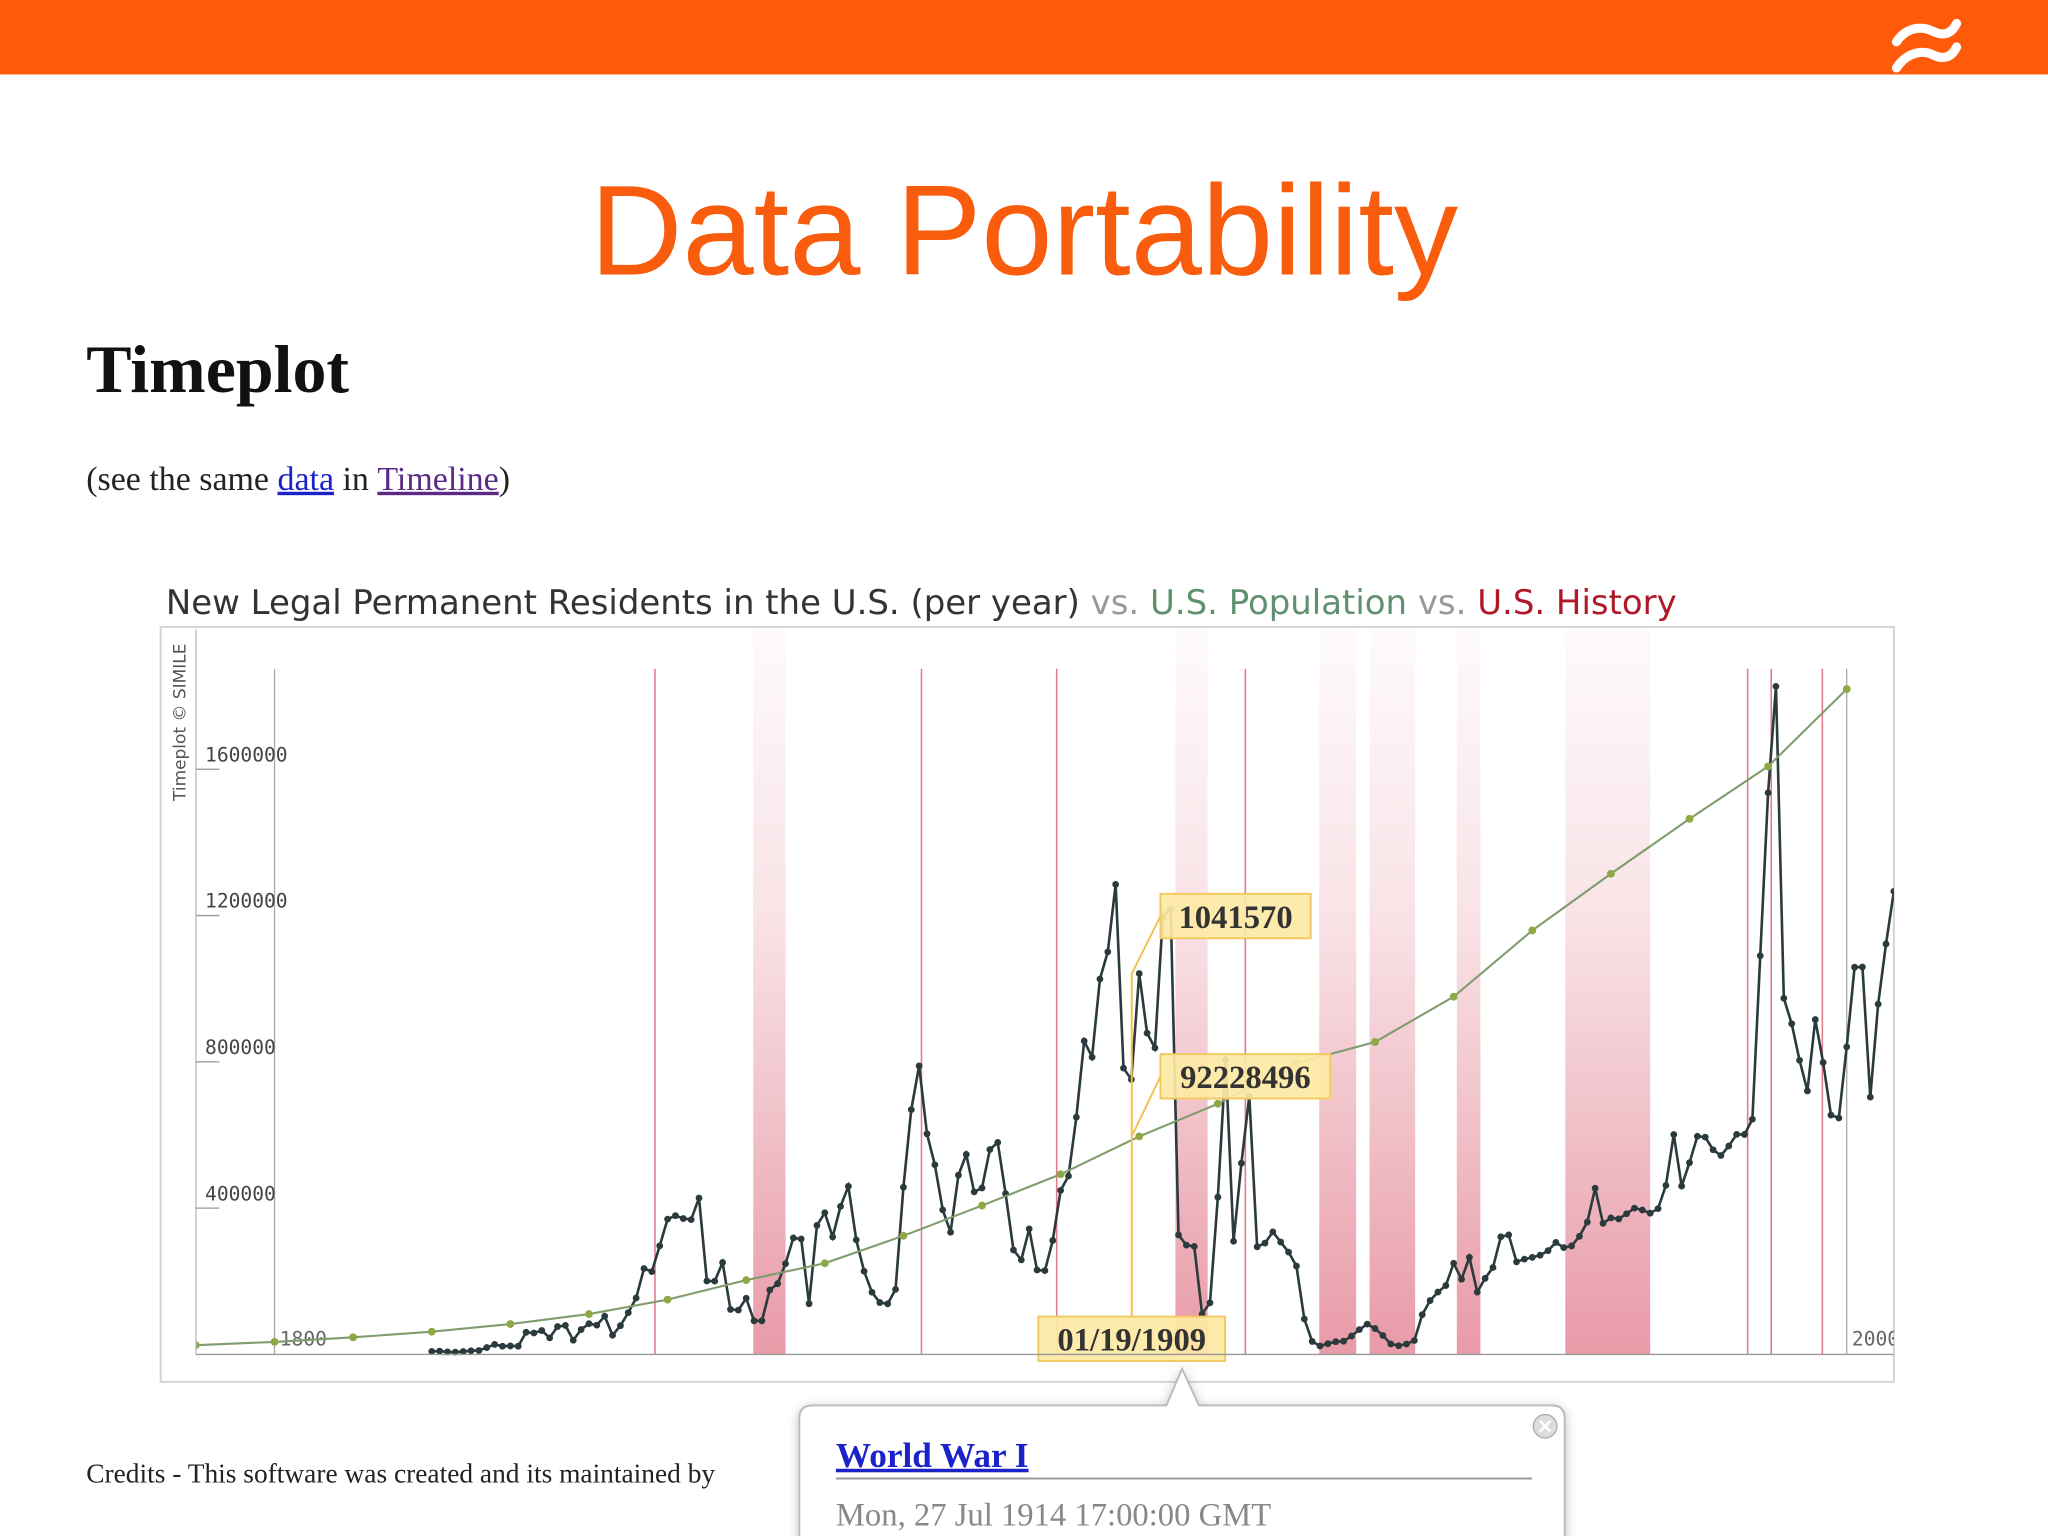 The height and width of the screenshot is (1536, 2048). What do you see at coordinates (1184, 1127) in the screenshot?
I see `hover-info: 1041570 92228496 01/19/1909` at bounding box center [1184, 1127].